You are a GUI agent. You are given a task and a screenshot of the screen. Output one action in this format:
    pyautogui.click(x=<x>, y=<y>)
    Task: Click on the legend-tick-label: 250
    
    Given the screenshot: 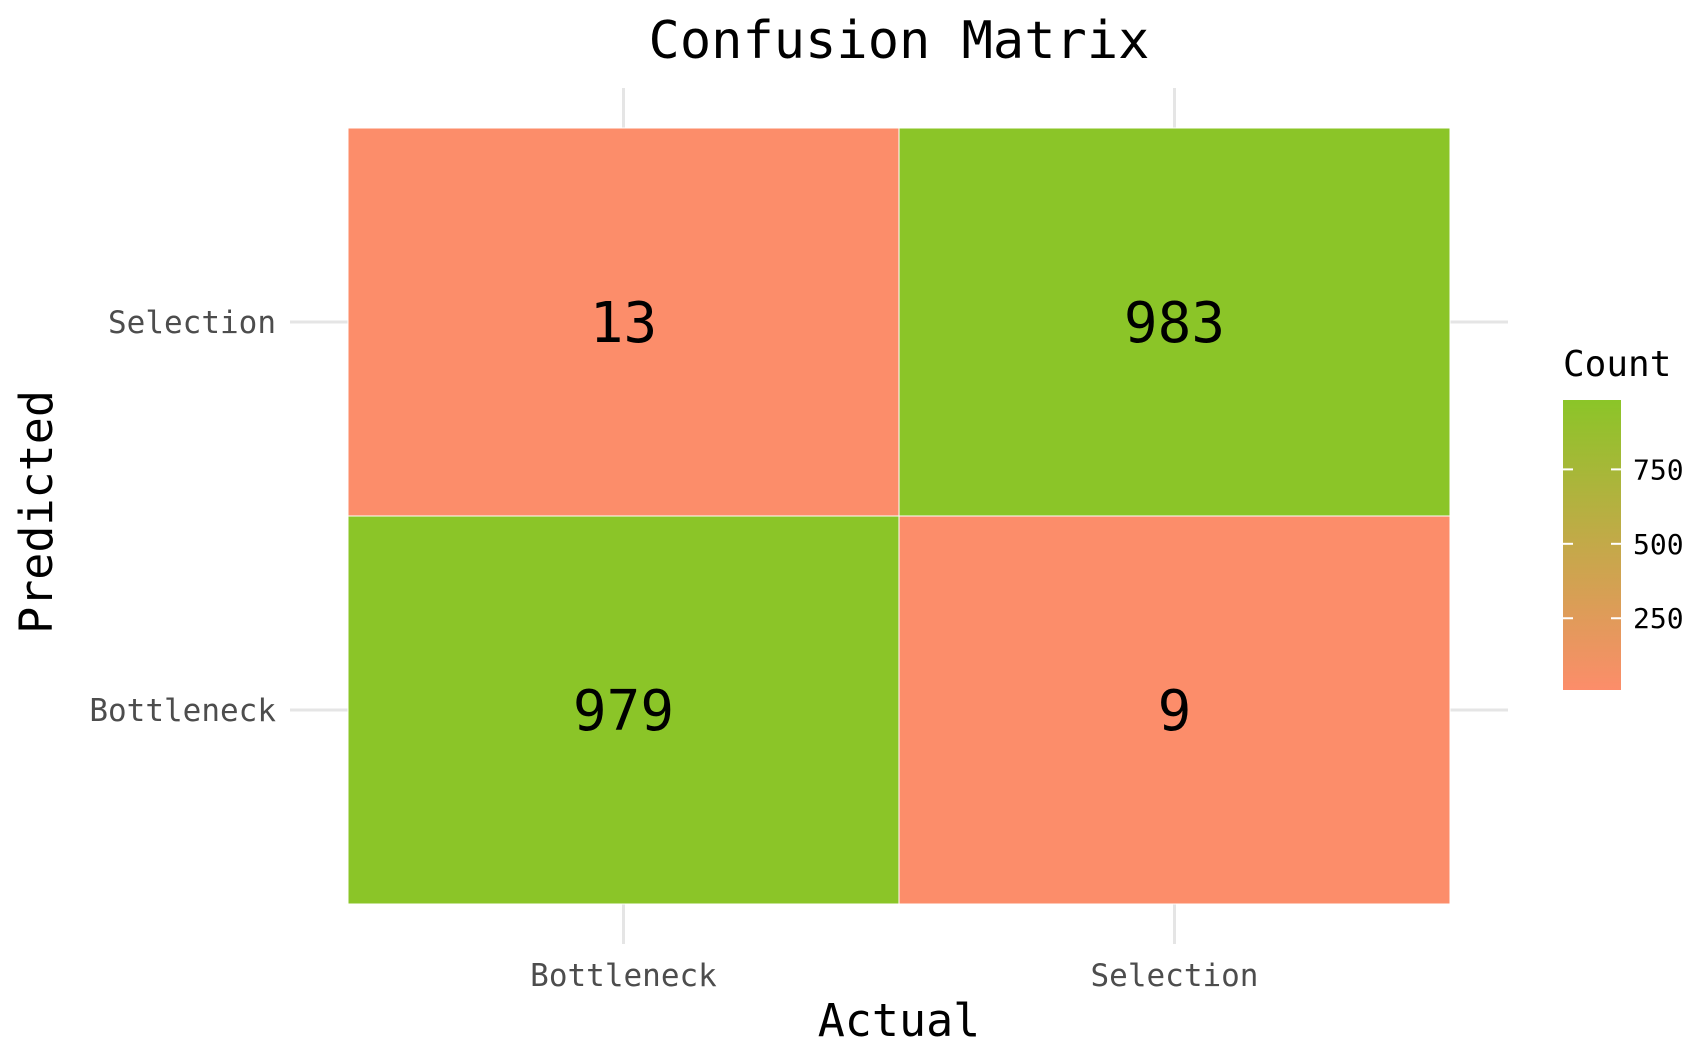 What is the action you would take?
    pyautogui.click(x=1658, y=618)
    